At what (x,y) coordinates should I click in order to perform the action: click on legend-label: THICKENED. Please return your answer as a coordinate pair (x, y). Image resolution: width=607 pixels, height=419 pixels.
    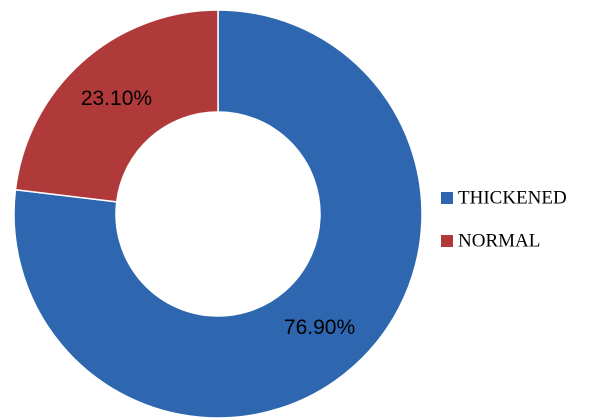
    Looking at the image, I should click on (512, 197).